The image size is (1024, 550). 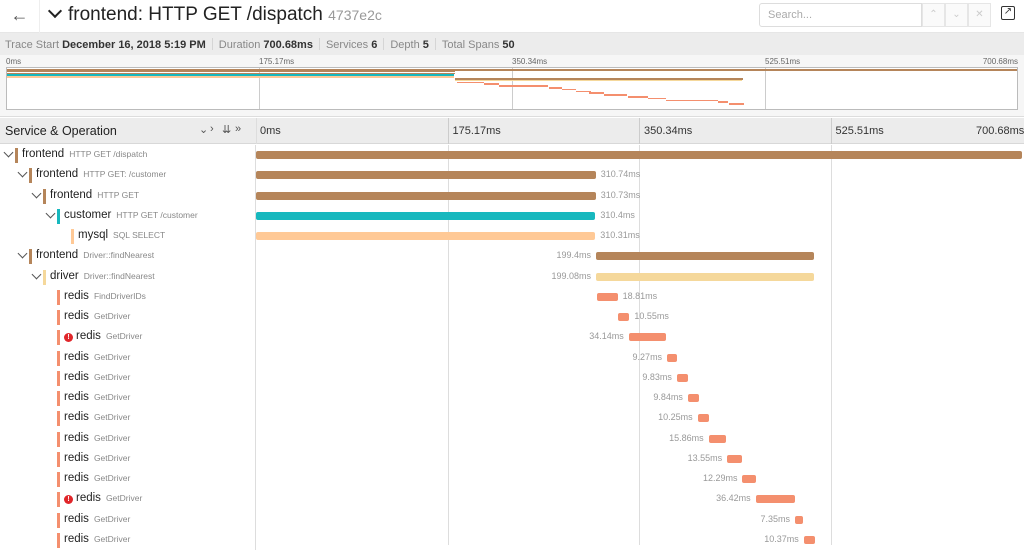 What do you see at coordinates (20, 16) in the screenshot?
I see `back-button: ←` at bounding box center [20, 16].